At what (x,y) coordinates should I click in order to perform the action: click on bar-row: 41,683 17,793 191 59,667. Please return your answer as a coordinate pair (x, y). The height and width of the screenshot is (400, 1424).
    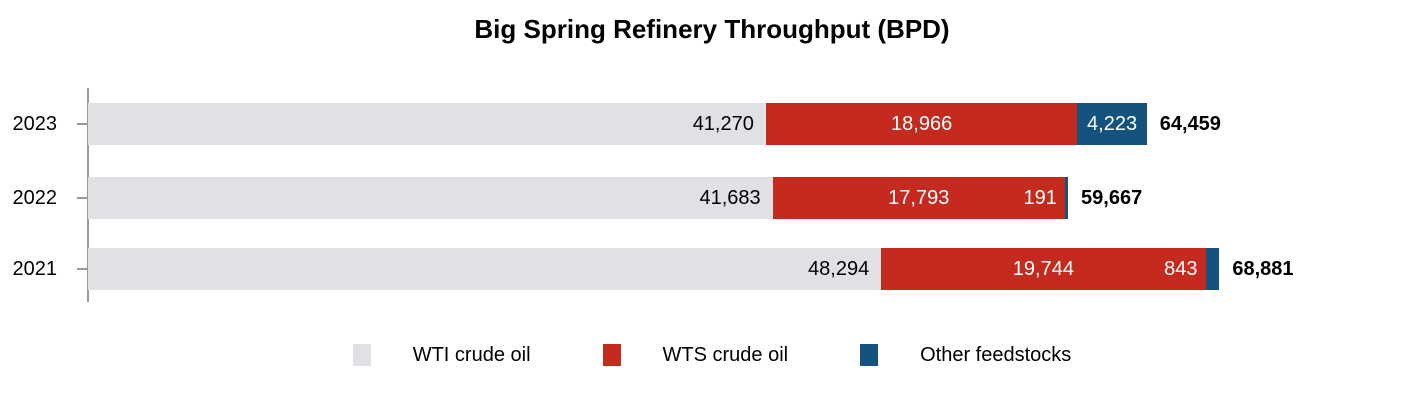
    Looking at the image, I should click on (745, 198).